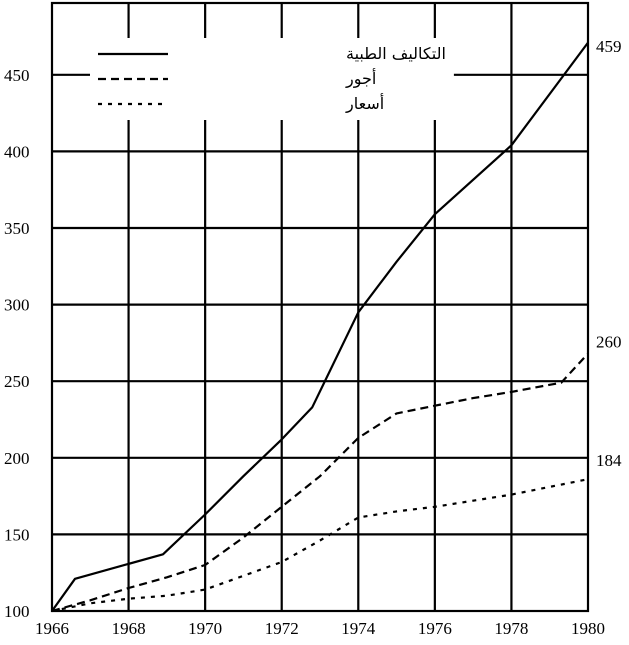  I want to click on y-tick-label: 150, so click(17, 534).